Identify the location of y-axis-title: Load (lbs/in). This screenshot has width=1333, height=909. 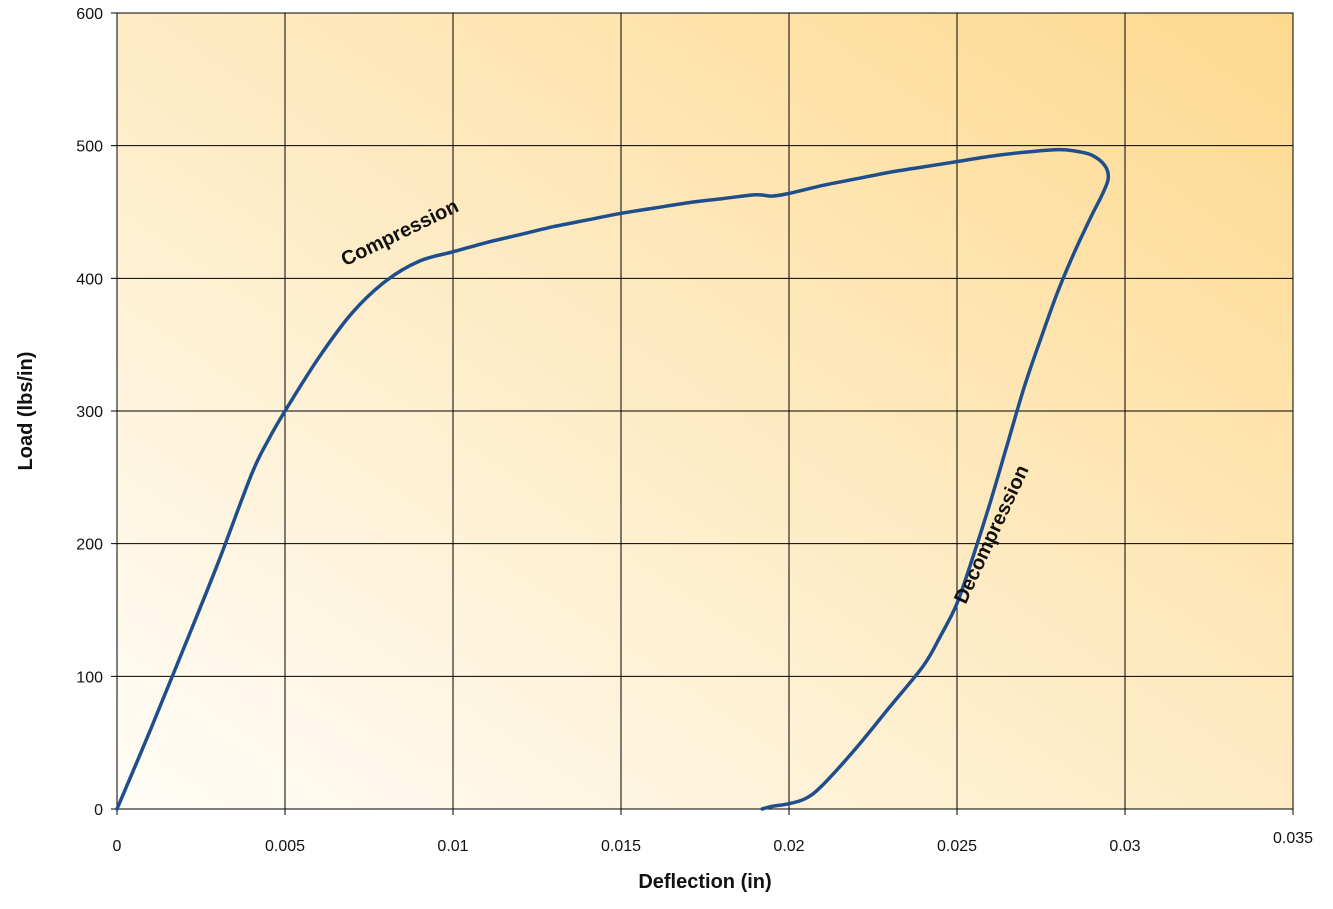
(26, 411).